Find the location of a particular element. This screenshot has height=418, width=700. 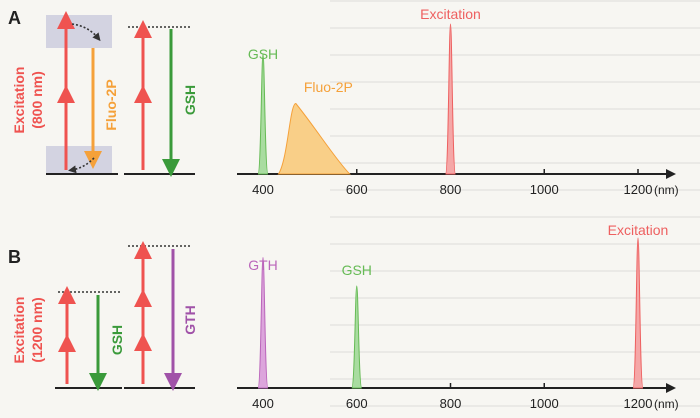

panel-a-jablonski-gsh: GSH is located at coordinates (161, 98).